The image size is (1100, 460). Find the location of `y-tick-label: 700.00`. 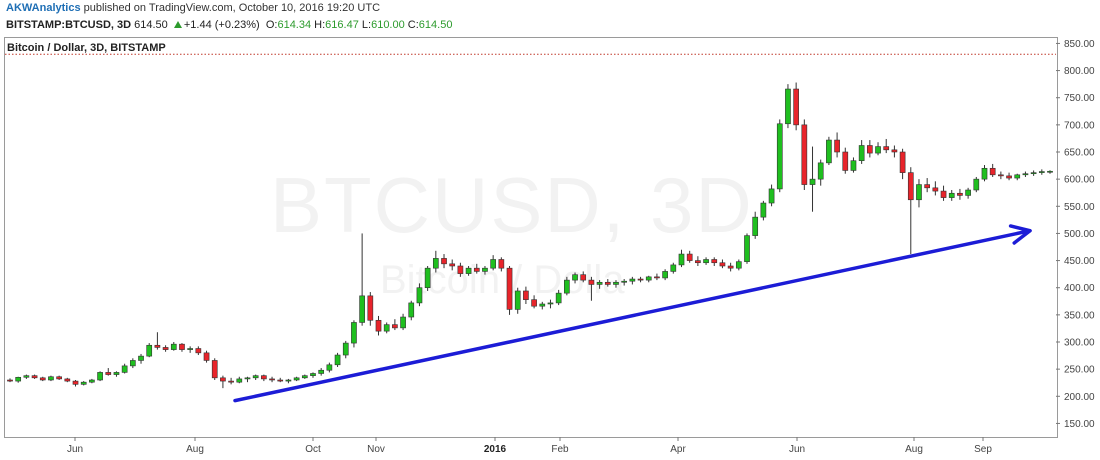

y-tick-label: 700.00 is located at coordinates (1079, 125).